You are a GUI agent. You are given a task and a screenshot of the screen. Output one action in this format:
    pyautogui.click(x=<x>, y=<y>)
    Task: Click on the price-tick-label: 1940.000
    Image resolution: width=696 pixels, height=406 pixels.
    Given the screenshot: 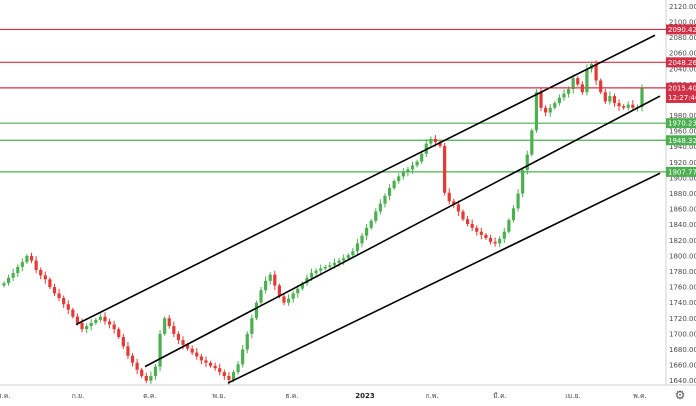 What is the action you would take?
    pyautogui.click(x=682, y=147)
    